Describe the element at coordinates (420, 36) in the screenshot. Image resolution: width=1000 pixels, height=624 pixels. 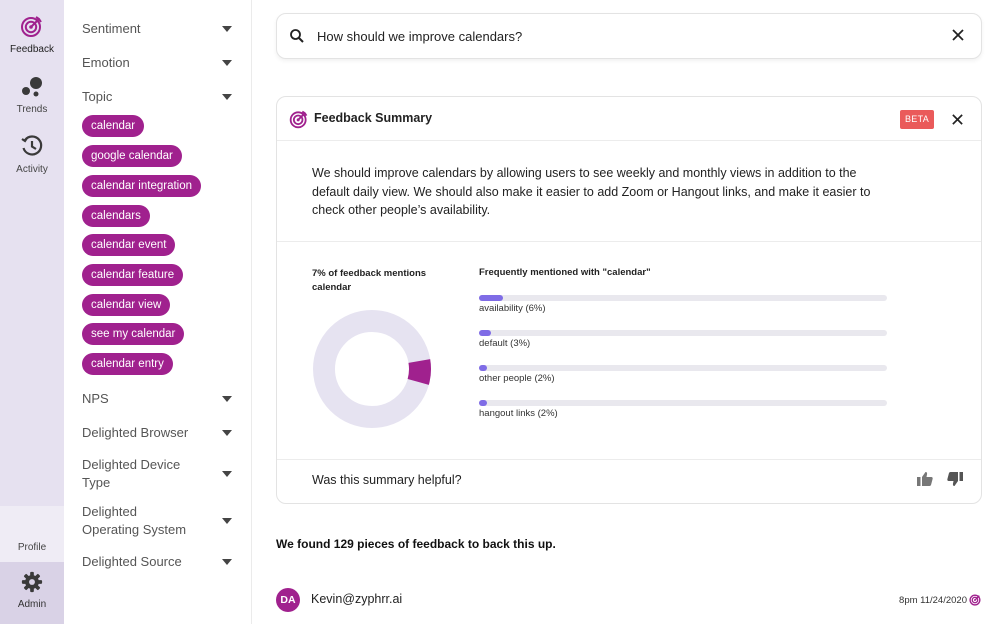
I see `search-query: How should we improve calendars?` at that location.